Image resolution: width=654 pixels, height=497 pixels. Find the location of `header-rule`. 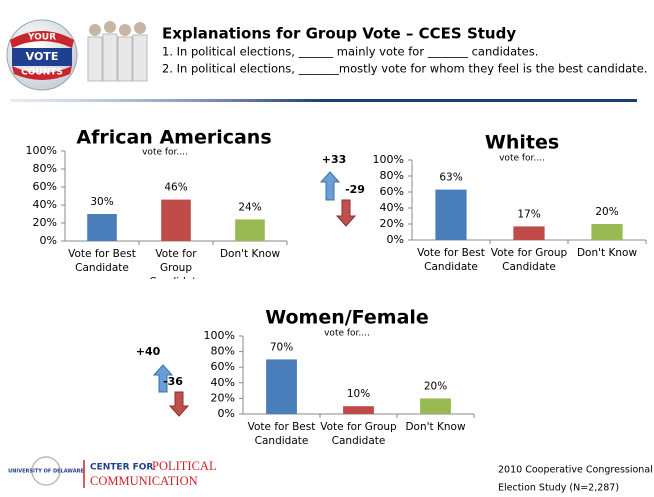

header-rule is located at coordinates (323, 100).